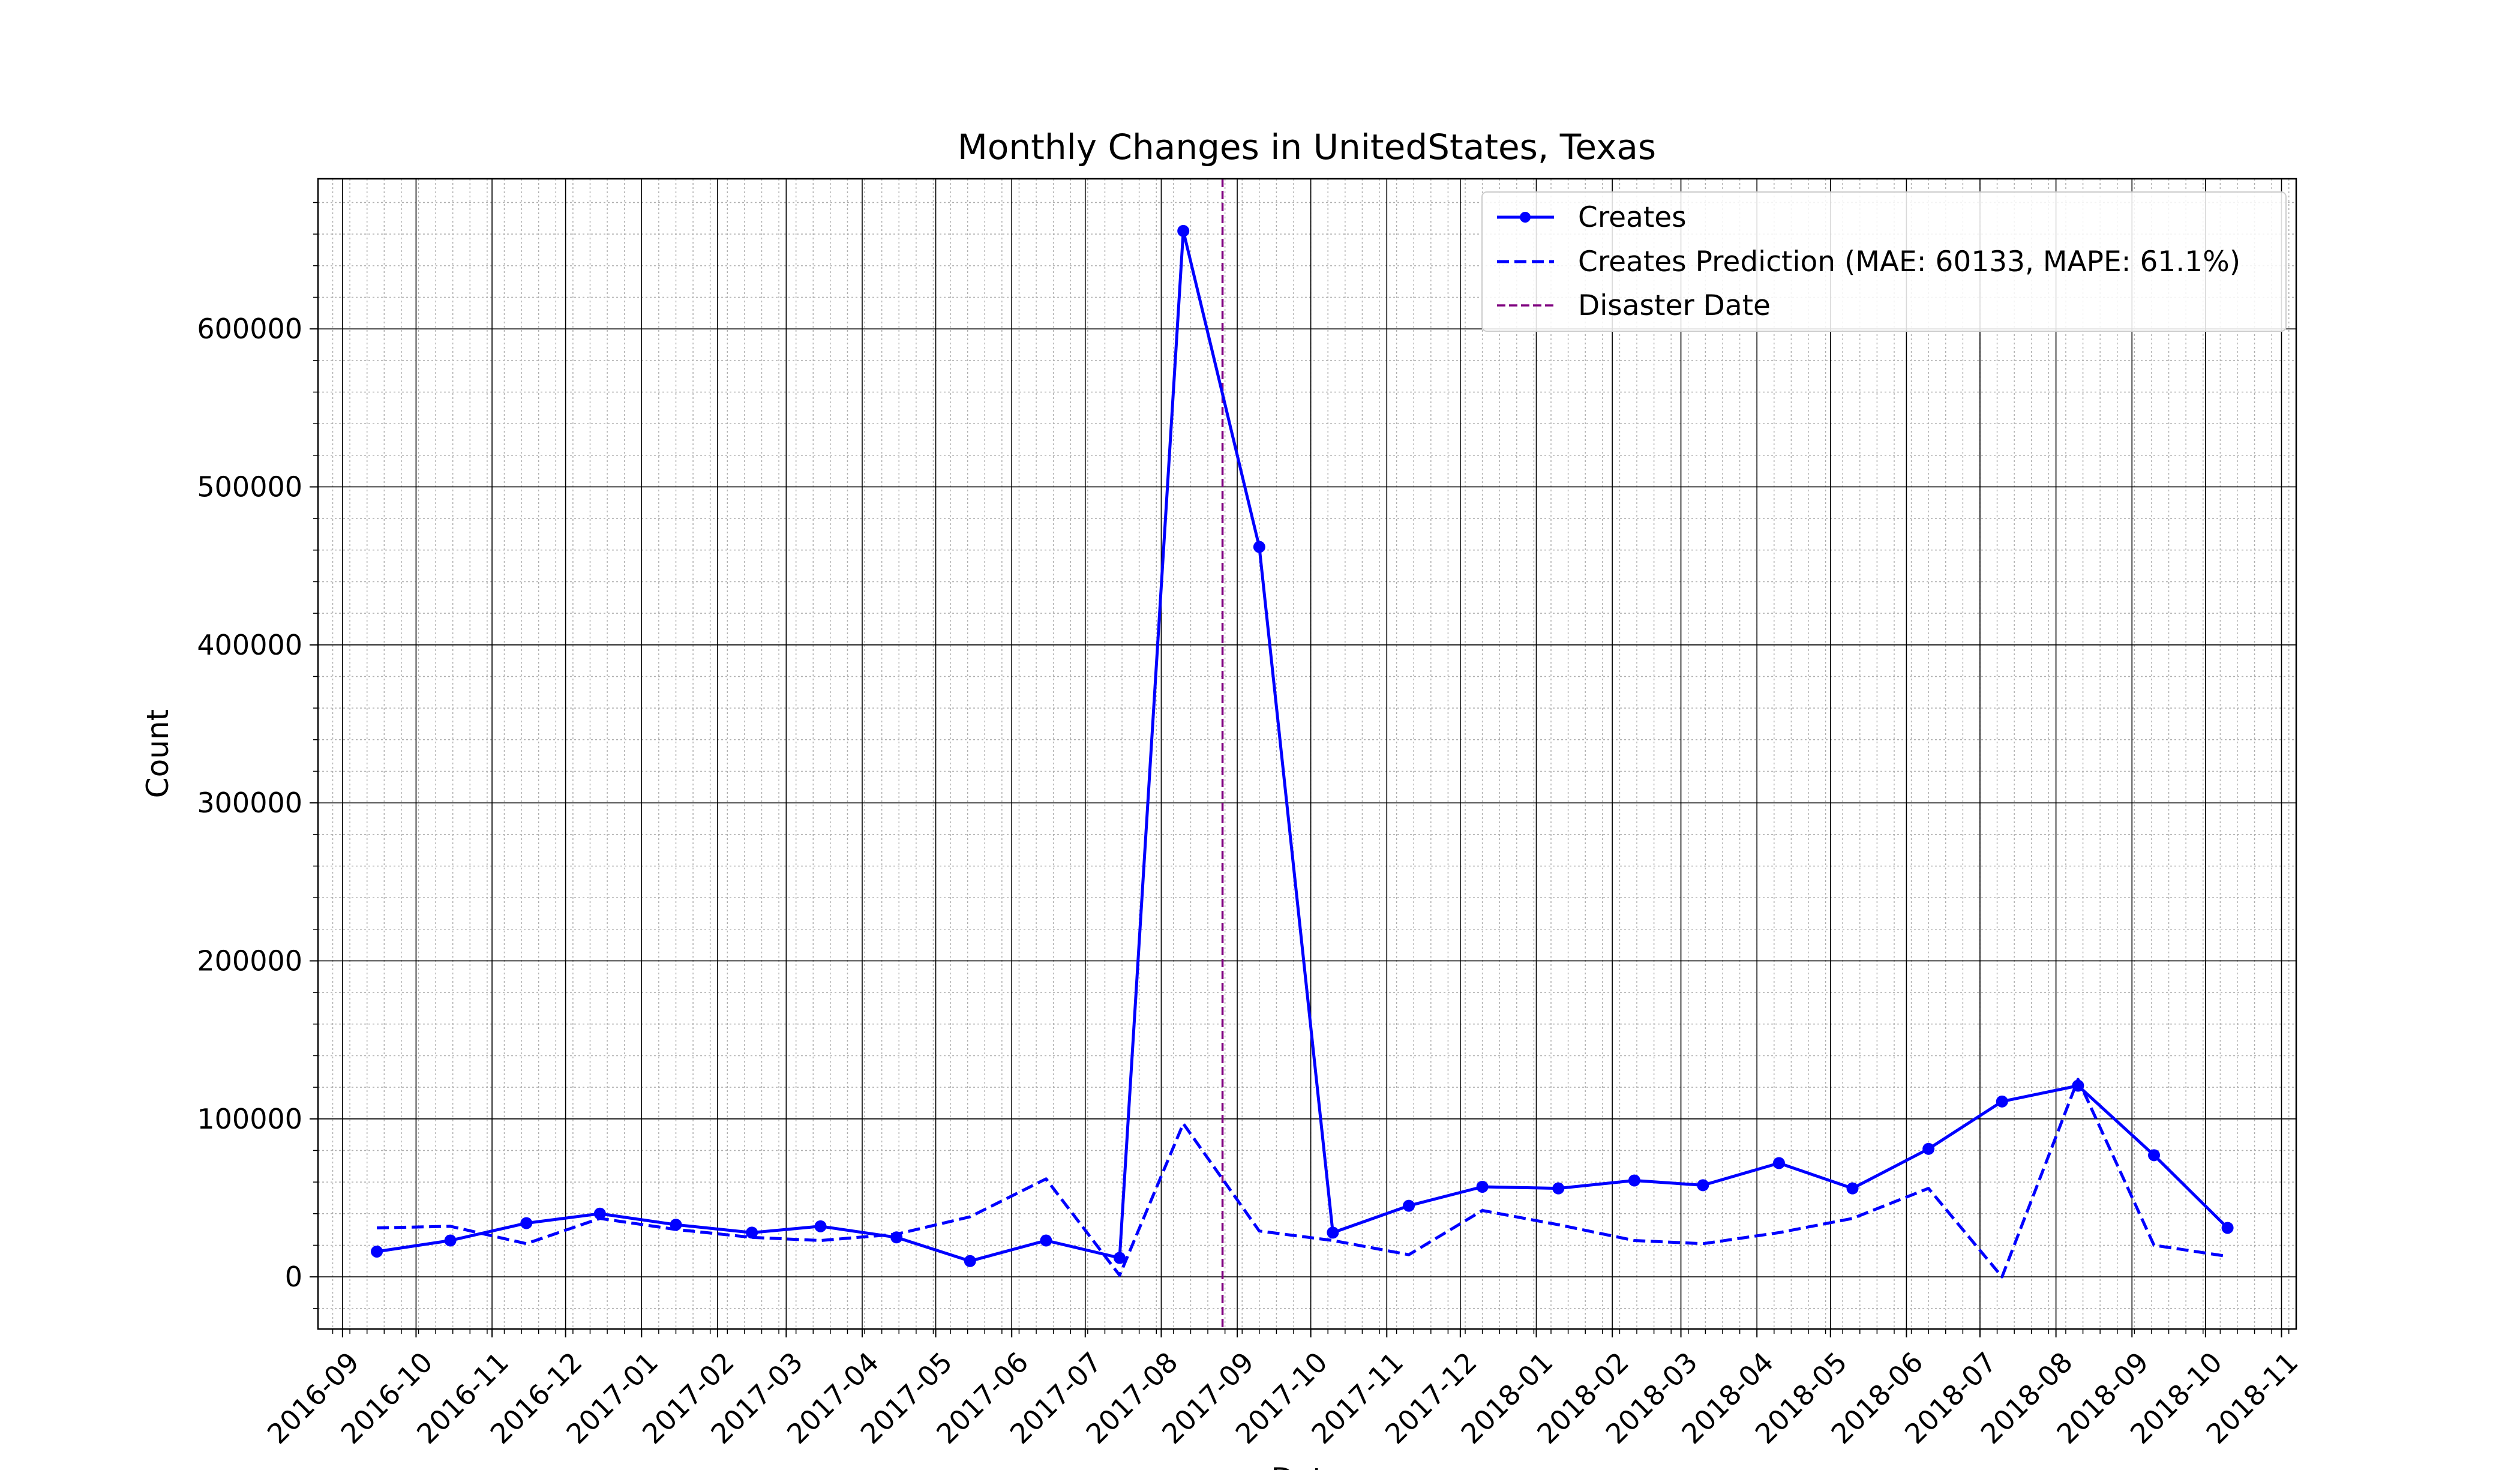  What do you see at coordinates (1307, 1466) in the screenshot?
I see `x-axis-title: Date` at bounding box center [1307, 1466].